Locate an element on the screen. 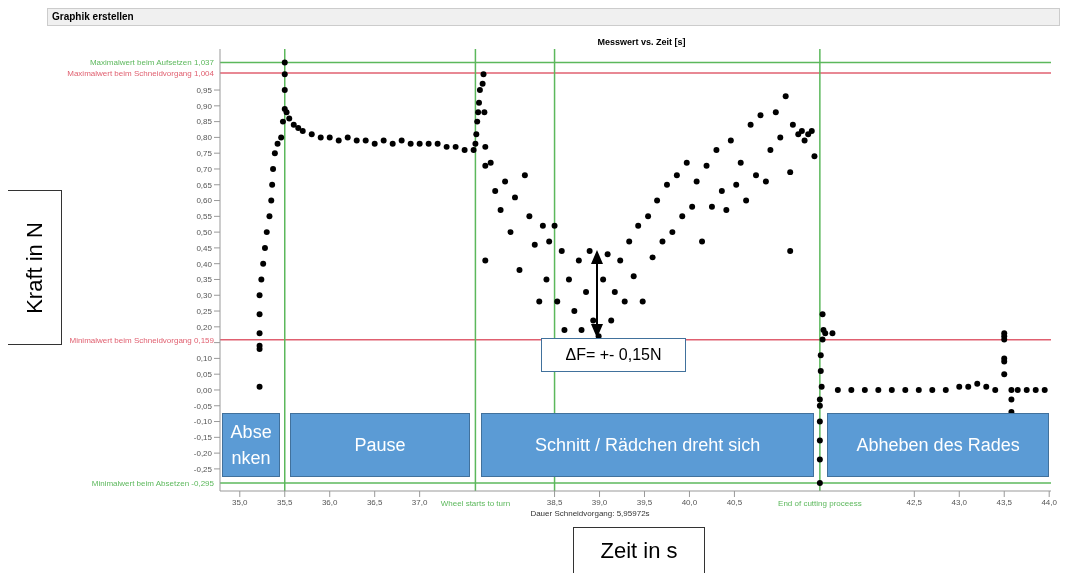  text: Kraft in N is located at coordinates (34, 267).